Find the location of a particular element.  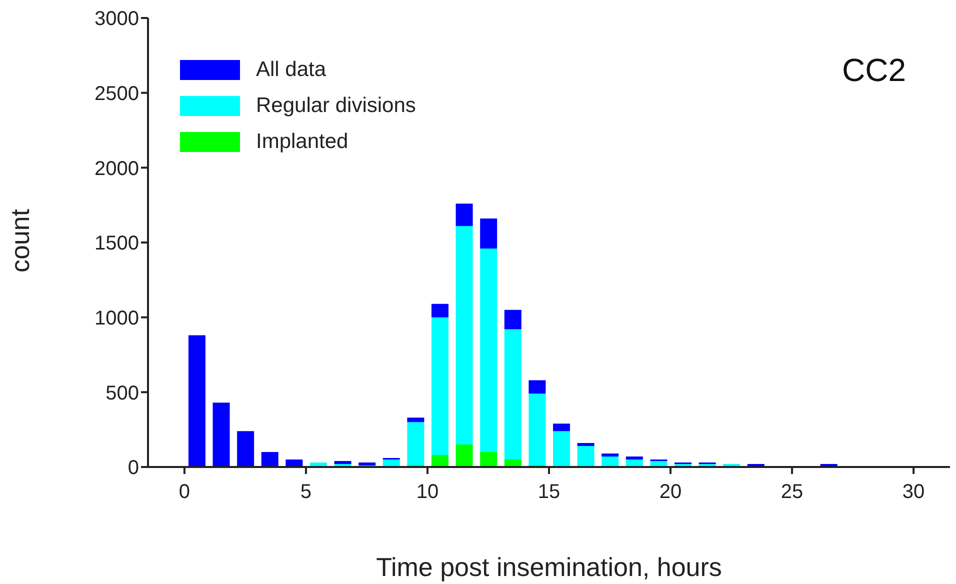

x-tick-label: 25 is located at coordinates (792, 492).